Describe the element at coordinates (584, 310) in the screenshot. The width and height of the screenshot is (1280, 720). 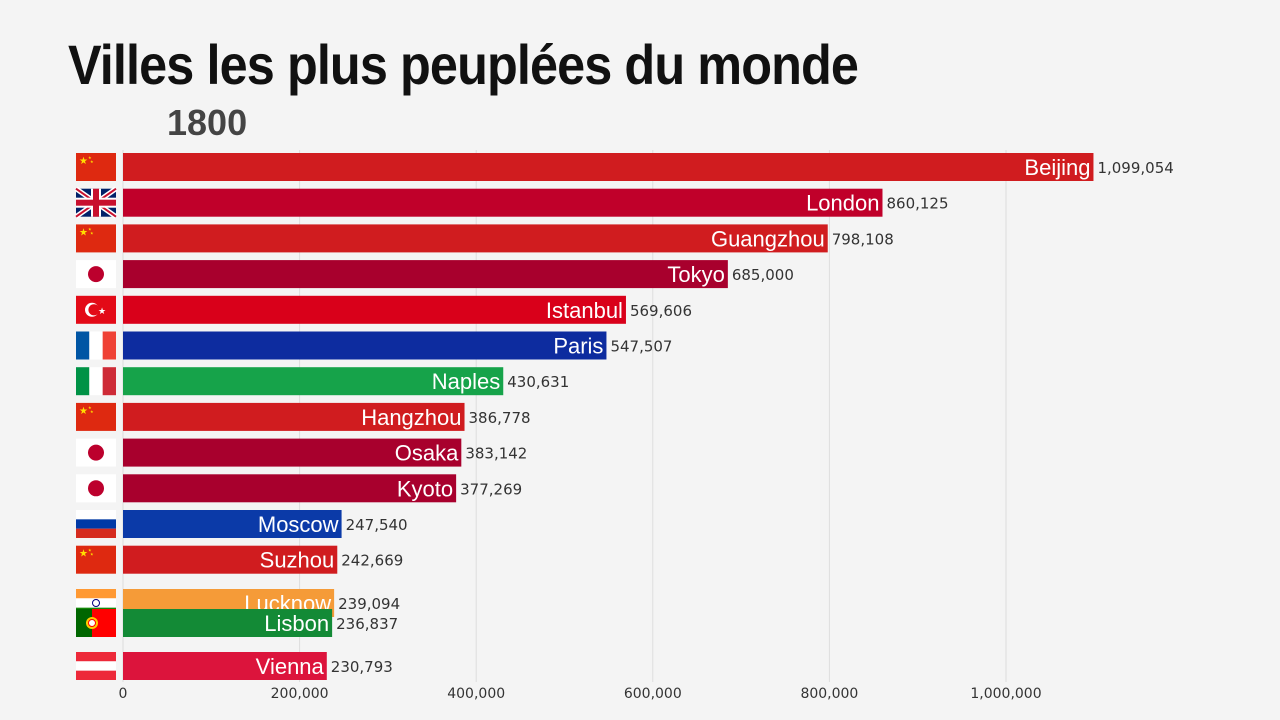
I see `bar-label: Istanbul` at that location.